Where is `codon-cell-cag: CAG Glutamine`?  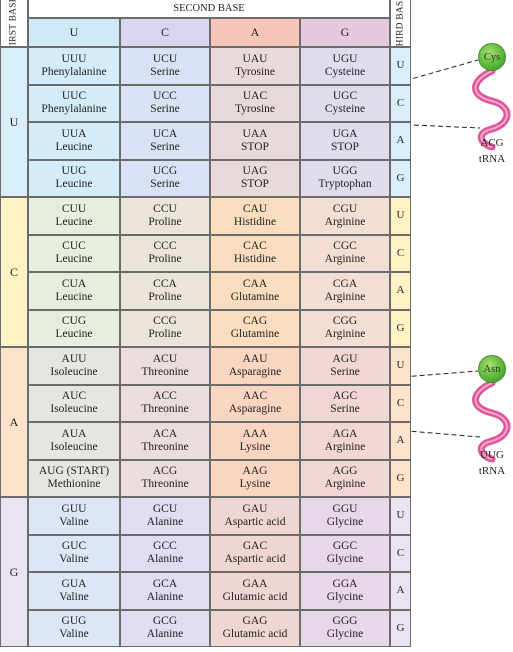
codon-cell-cag: CAG Glutamine is located at coordinates (255, 328).